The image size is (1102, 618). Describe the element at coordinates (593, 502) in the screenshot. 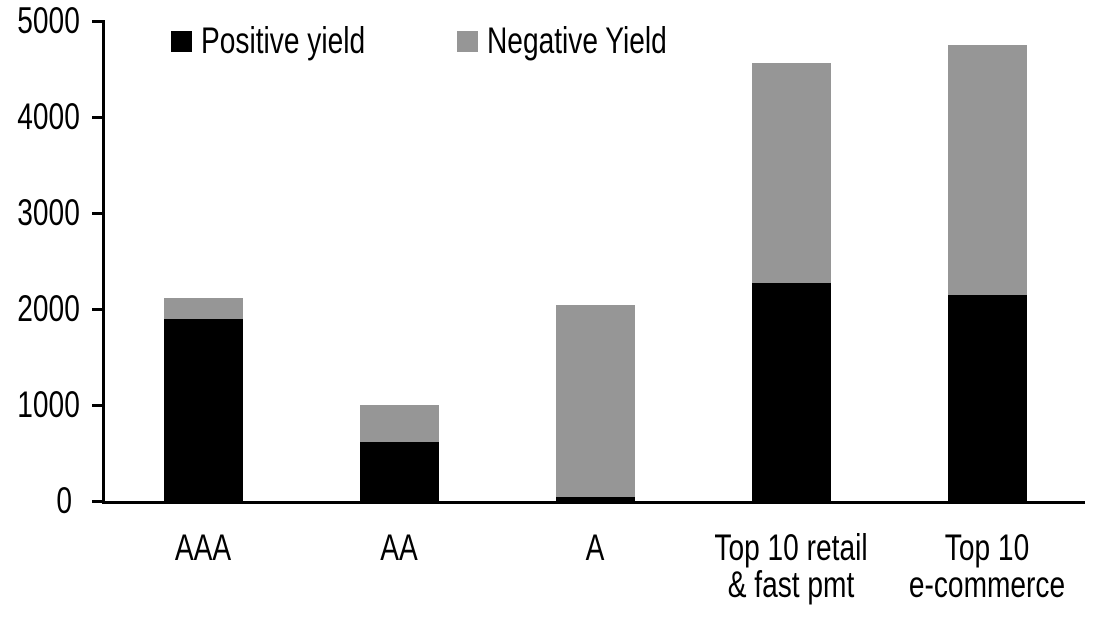

I see `x-axis-line` at that location.